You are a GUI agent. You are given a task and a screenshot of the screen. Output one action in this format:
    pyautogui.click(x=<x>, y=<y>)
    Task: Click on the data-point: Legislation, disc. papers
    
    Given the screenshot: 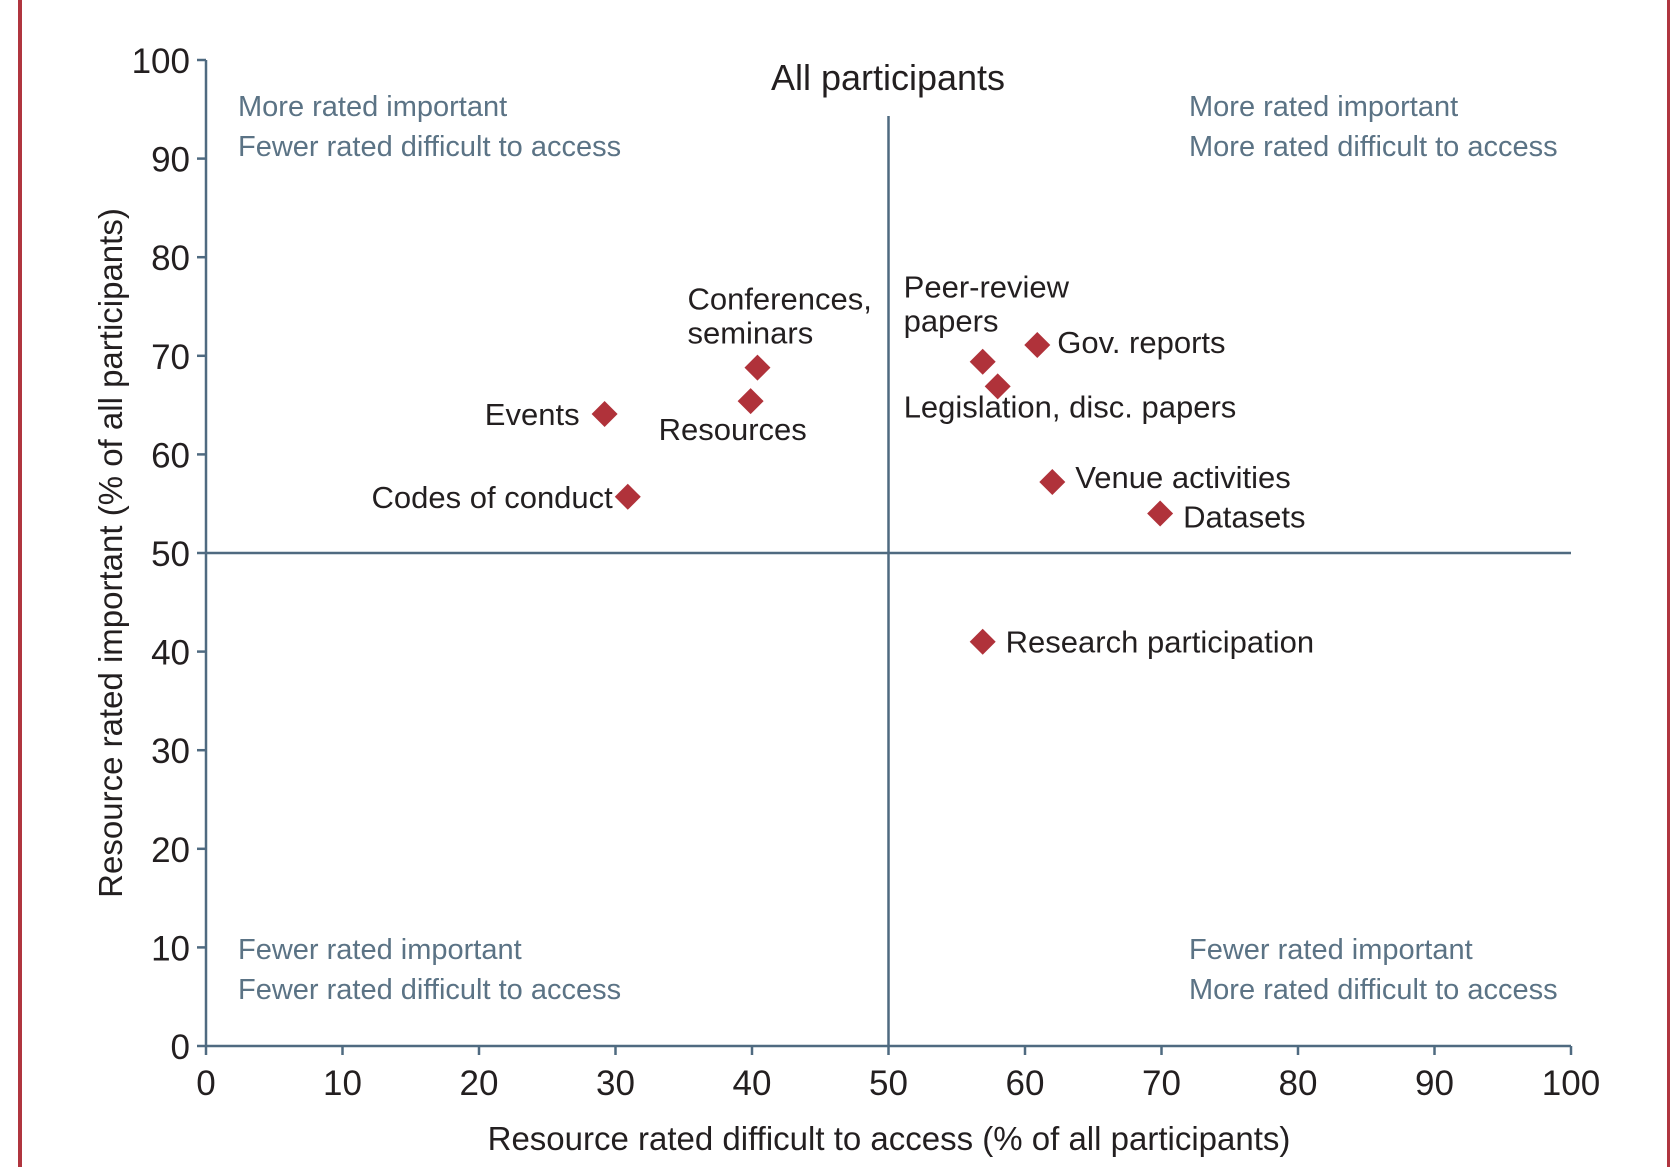 What is the action you would take?
    pyautogui.click(x=1070, y=398)
    